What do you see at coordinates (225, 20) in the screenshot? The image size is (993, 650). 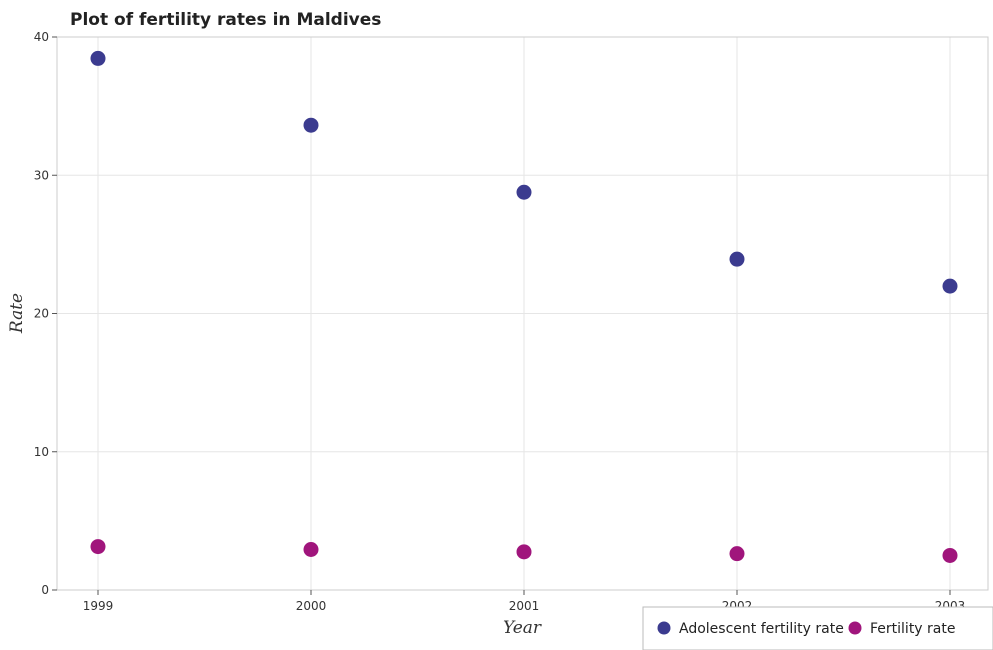 I see `chart-title: Plot of fertility rates in Maldives` at bounding box center [225, 20].